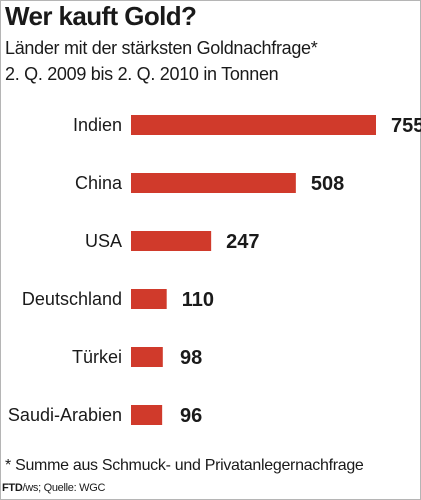 The image size is (421, 500). What do you see at coordinates (242, 242) in the screenshot?
I see `data-label: 247` at bounding box center [242, 242].